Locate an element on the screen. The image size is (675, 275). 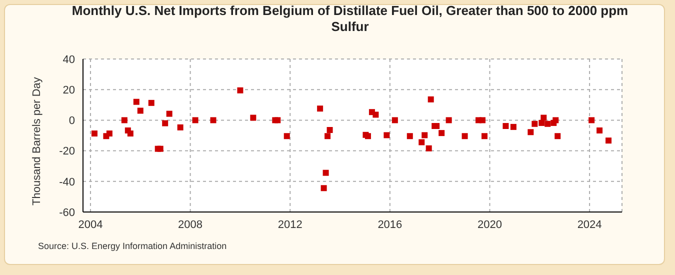
y-axis-title: Thousand Barrels per Day is located at coordinates (36, 141).